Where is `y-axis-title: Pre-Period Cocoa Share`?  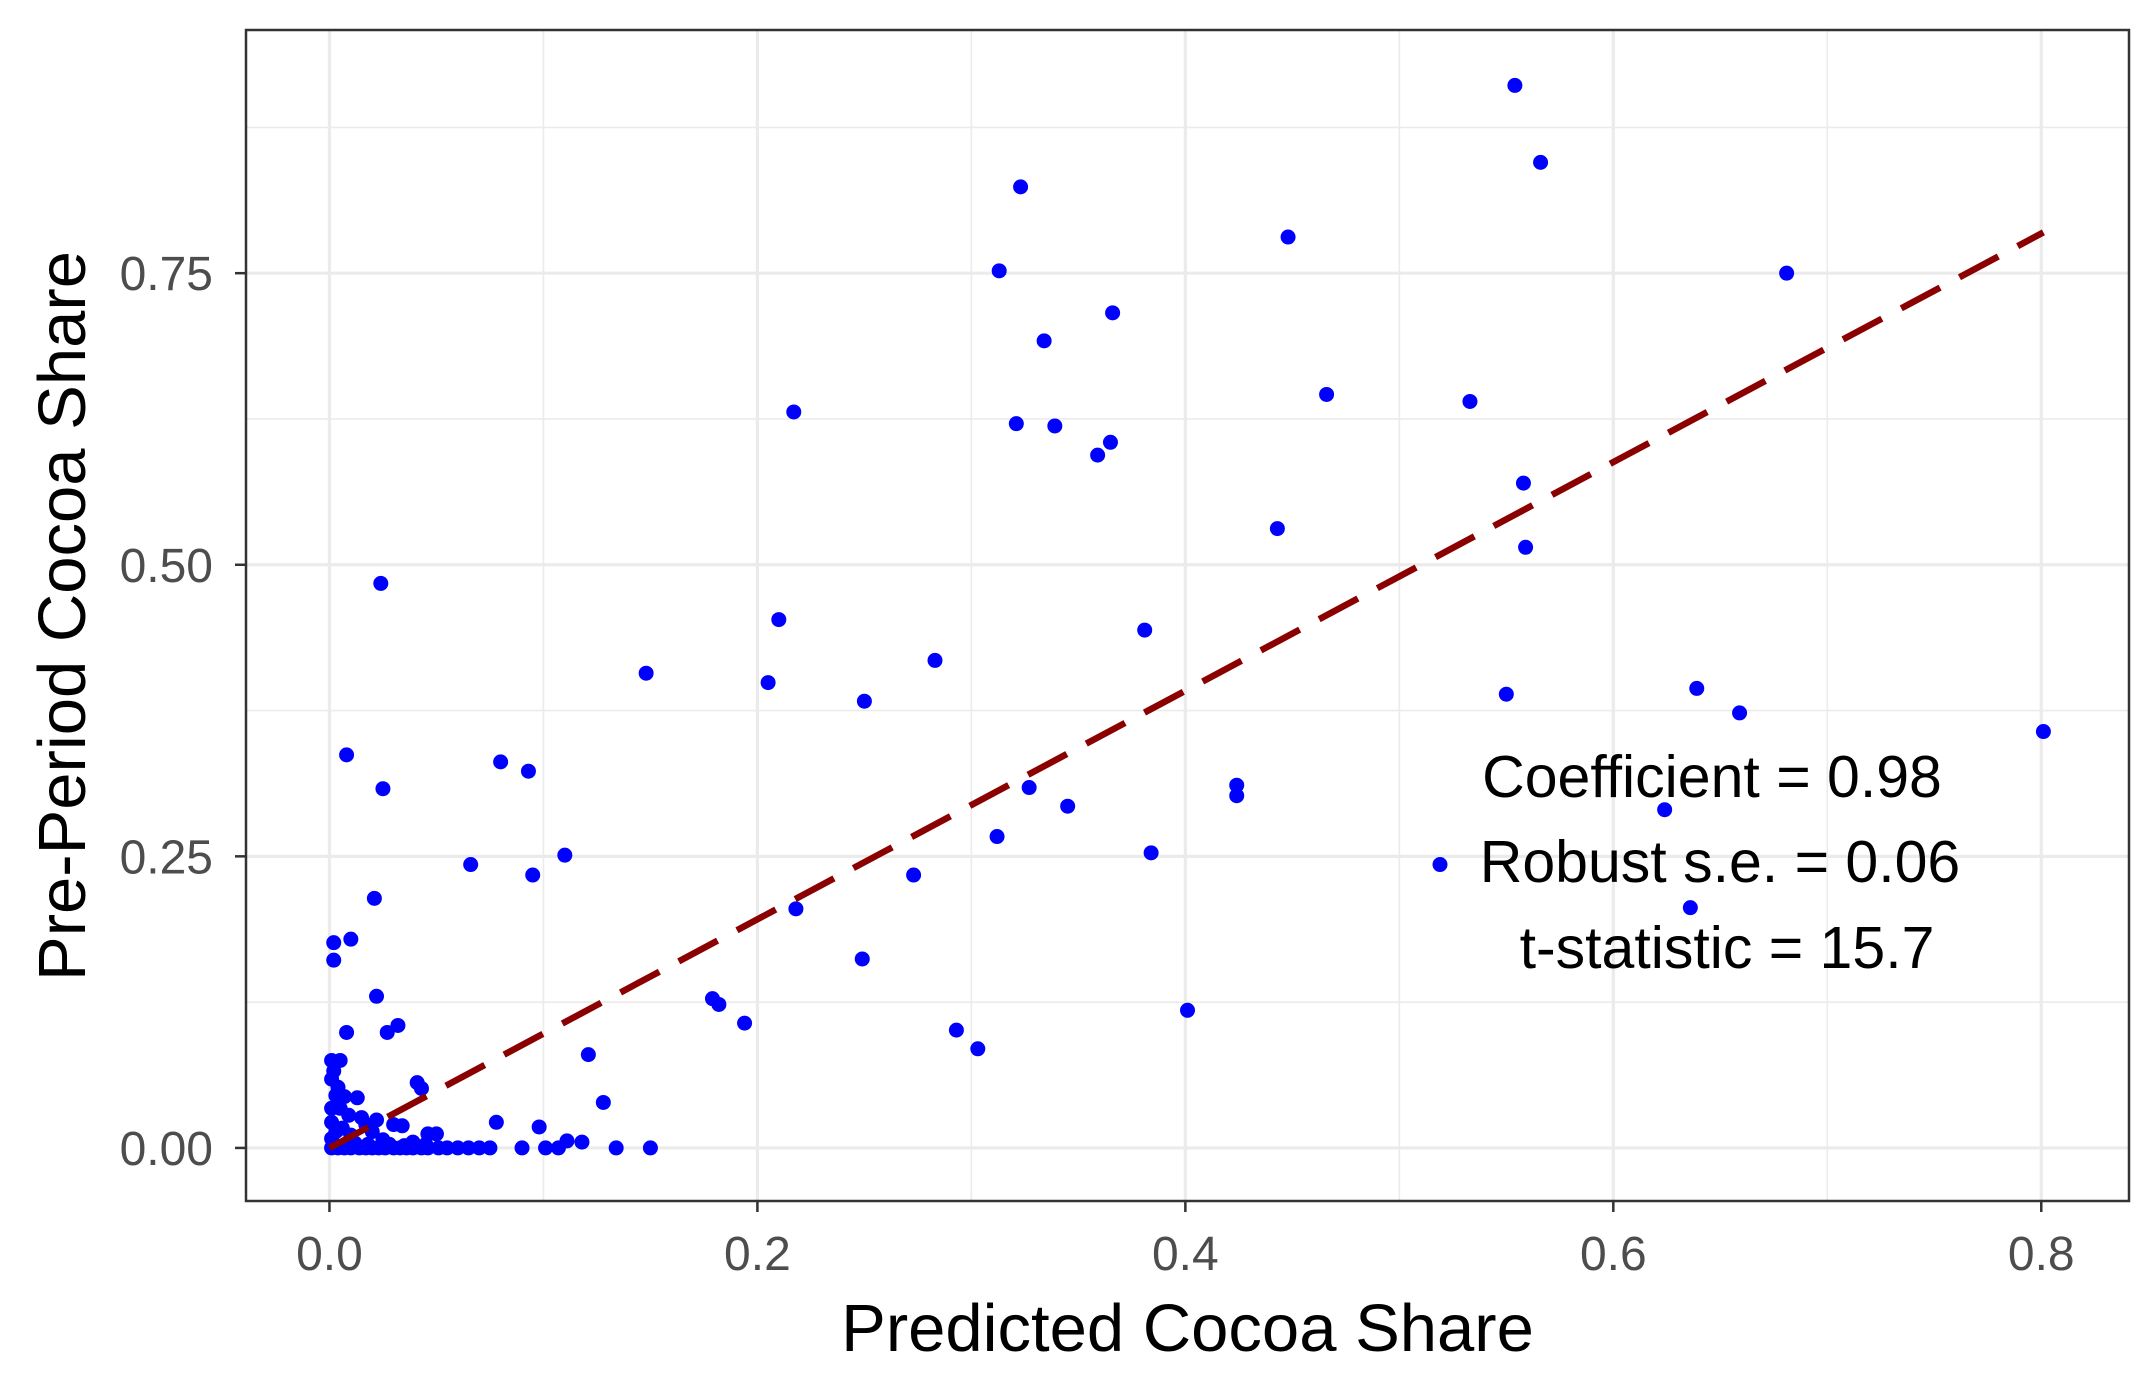 y-axis-title: Pre-Period Cocoa Share is located at coordinates (62, 616).